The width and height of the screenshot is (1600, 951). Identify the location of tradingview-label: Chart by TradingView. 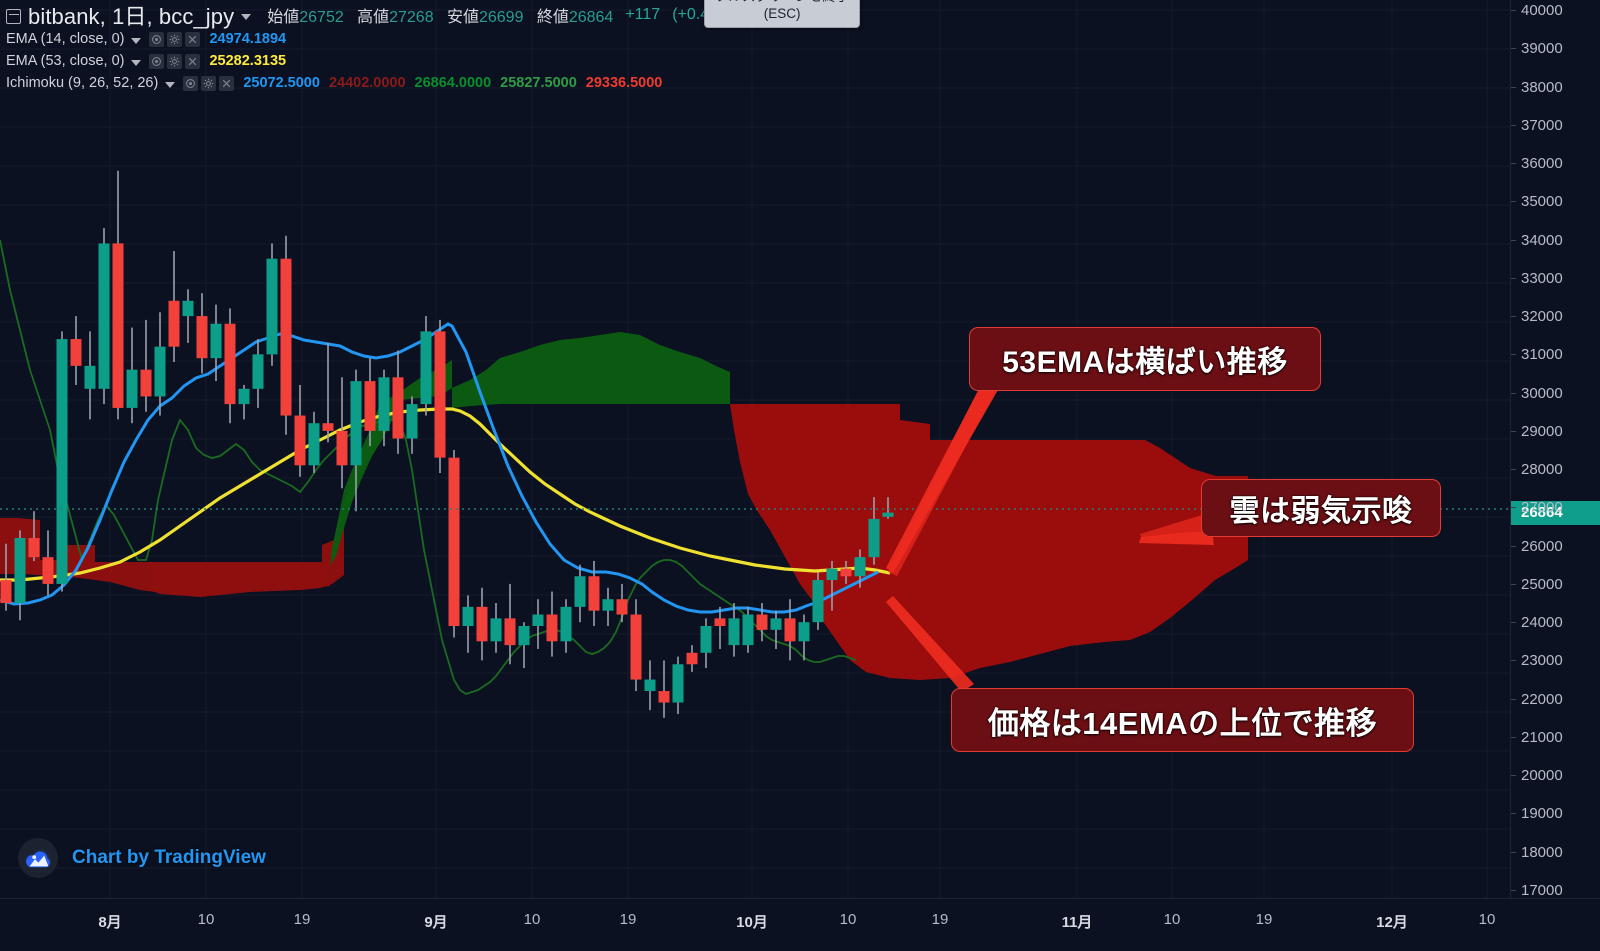
(169, 857).